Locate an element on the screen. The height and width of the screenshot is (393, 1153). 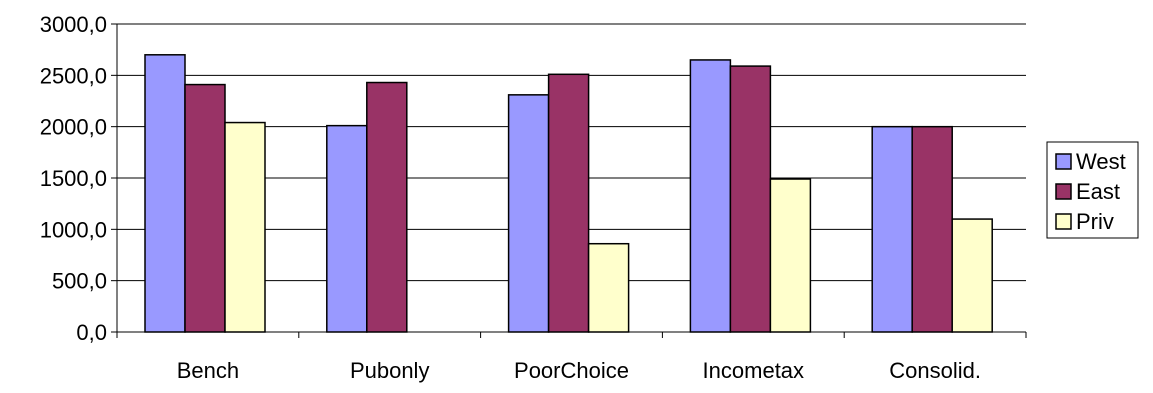
y-tick-label: 1000,0 is located at coordinates (73, 229).